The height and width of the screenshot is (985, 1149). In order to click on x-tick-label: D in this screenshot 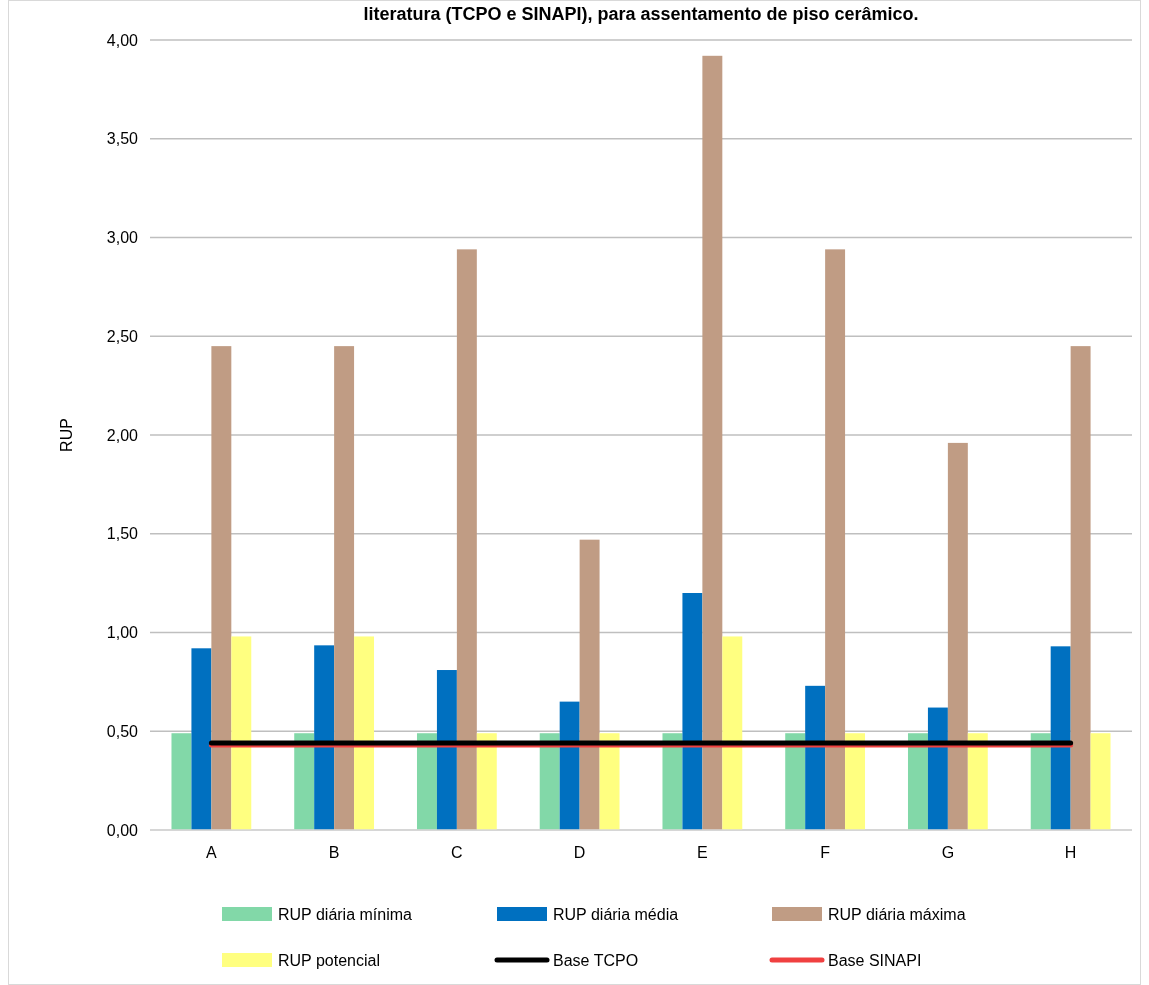, I will do `click(579, 852)`.